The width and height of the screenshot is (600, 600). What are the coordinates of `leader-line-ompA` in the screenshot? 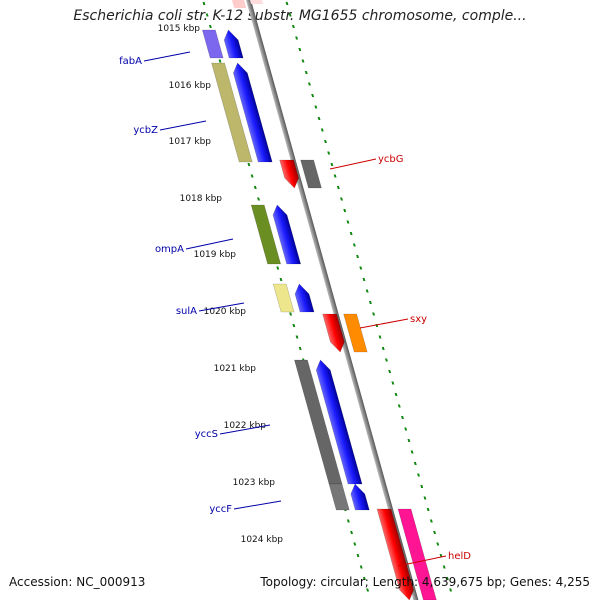 It's located at (209, 244).